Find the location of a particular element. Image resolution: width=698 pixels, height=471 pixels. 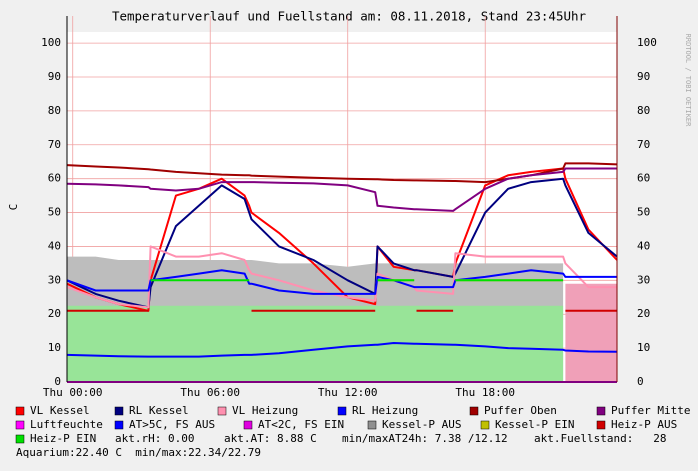

y-tick-label: 20 is located at coordinates (54, 313).